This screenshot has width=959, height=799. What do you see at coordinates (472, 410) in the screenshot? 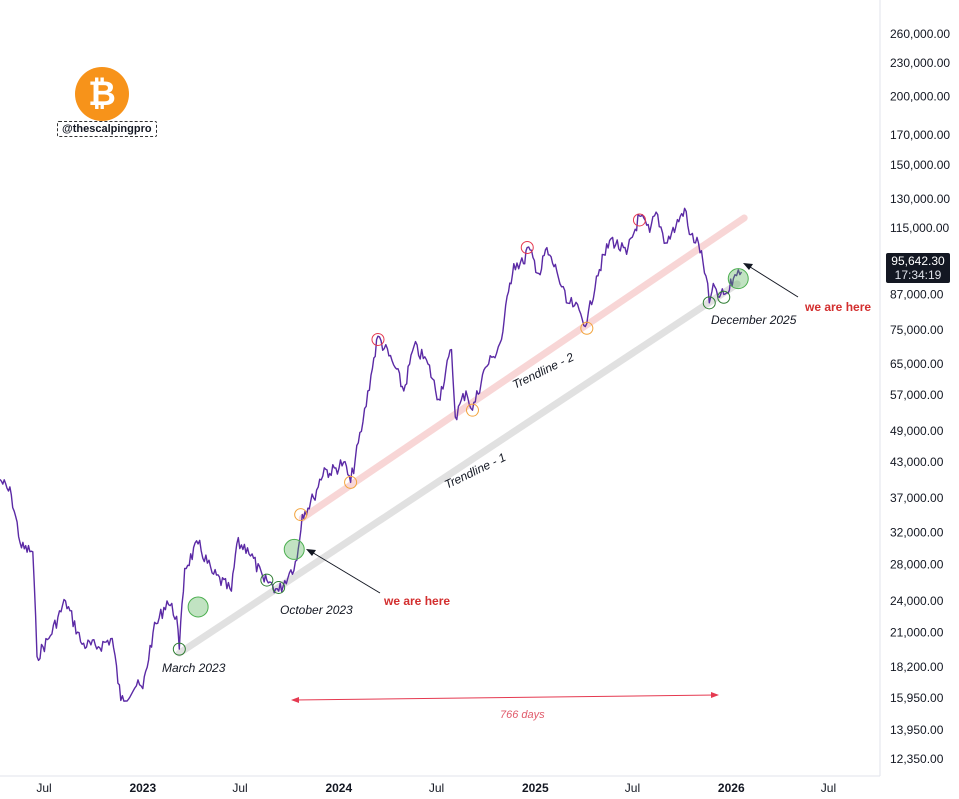
I see `trend2-touch-sep-2024` at bounding box center [472, 410].